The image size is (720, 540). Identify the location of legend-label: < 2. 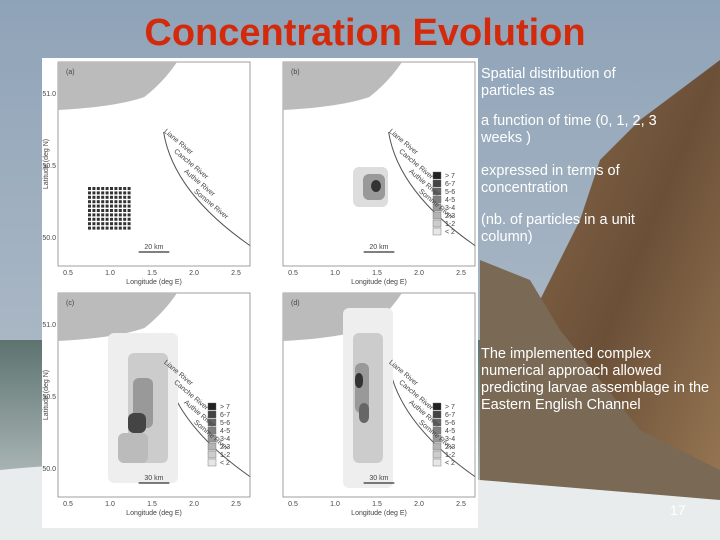
(450, 232).